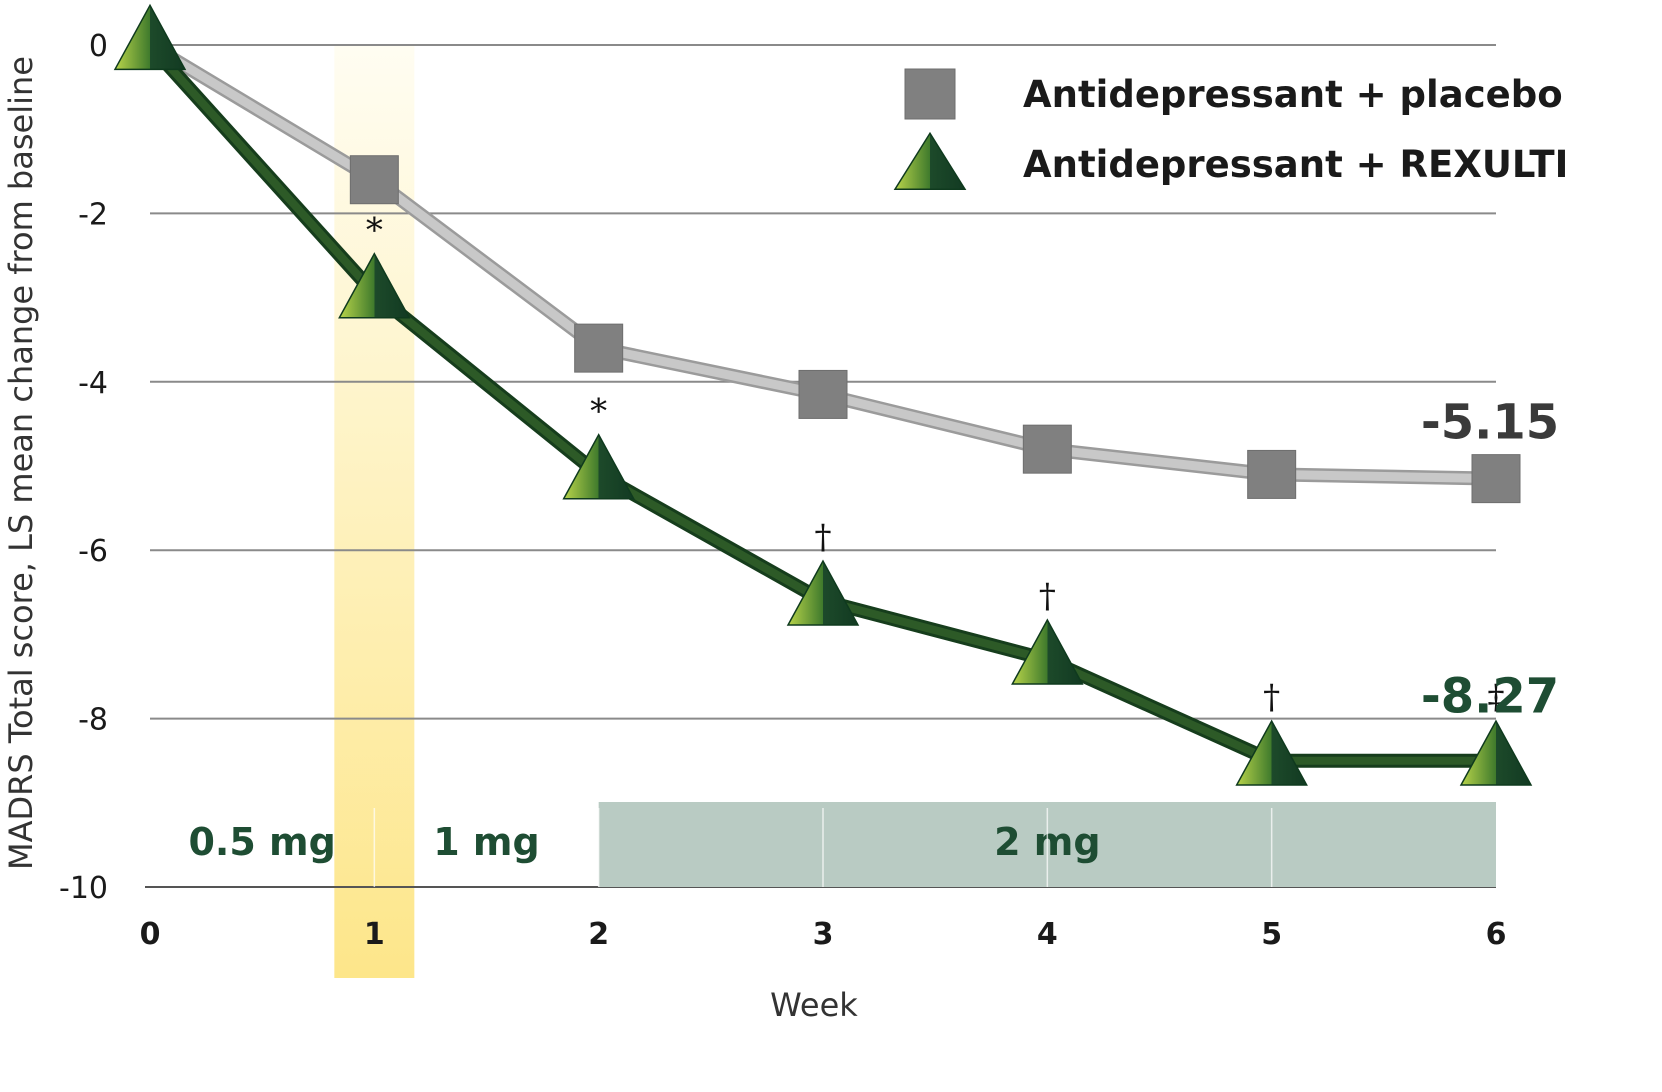 The height and width of the screenshot is (1092, 1662). What do you see at coordinates (1271, 934) in the screenshot?
I see `x-tick-label-5: 5` at bounding box center [1271, 934].